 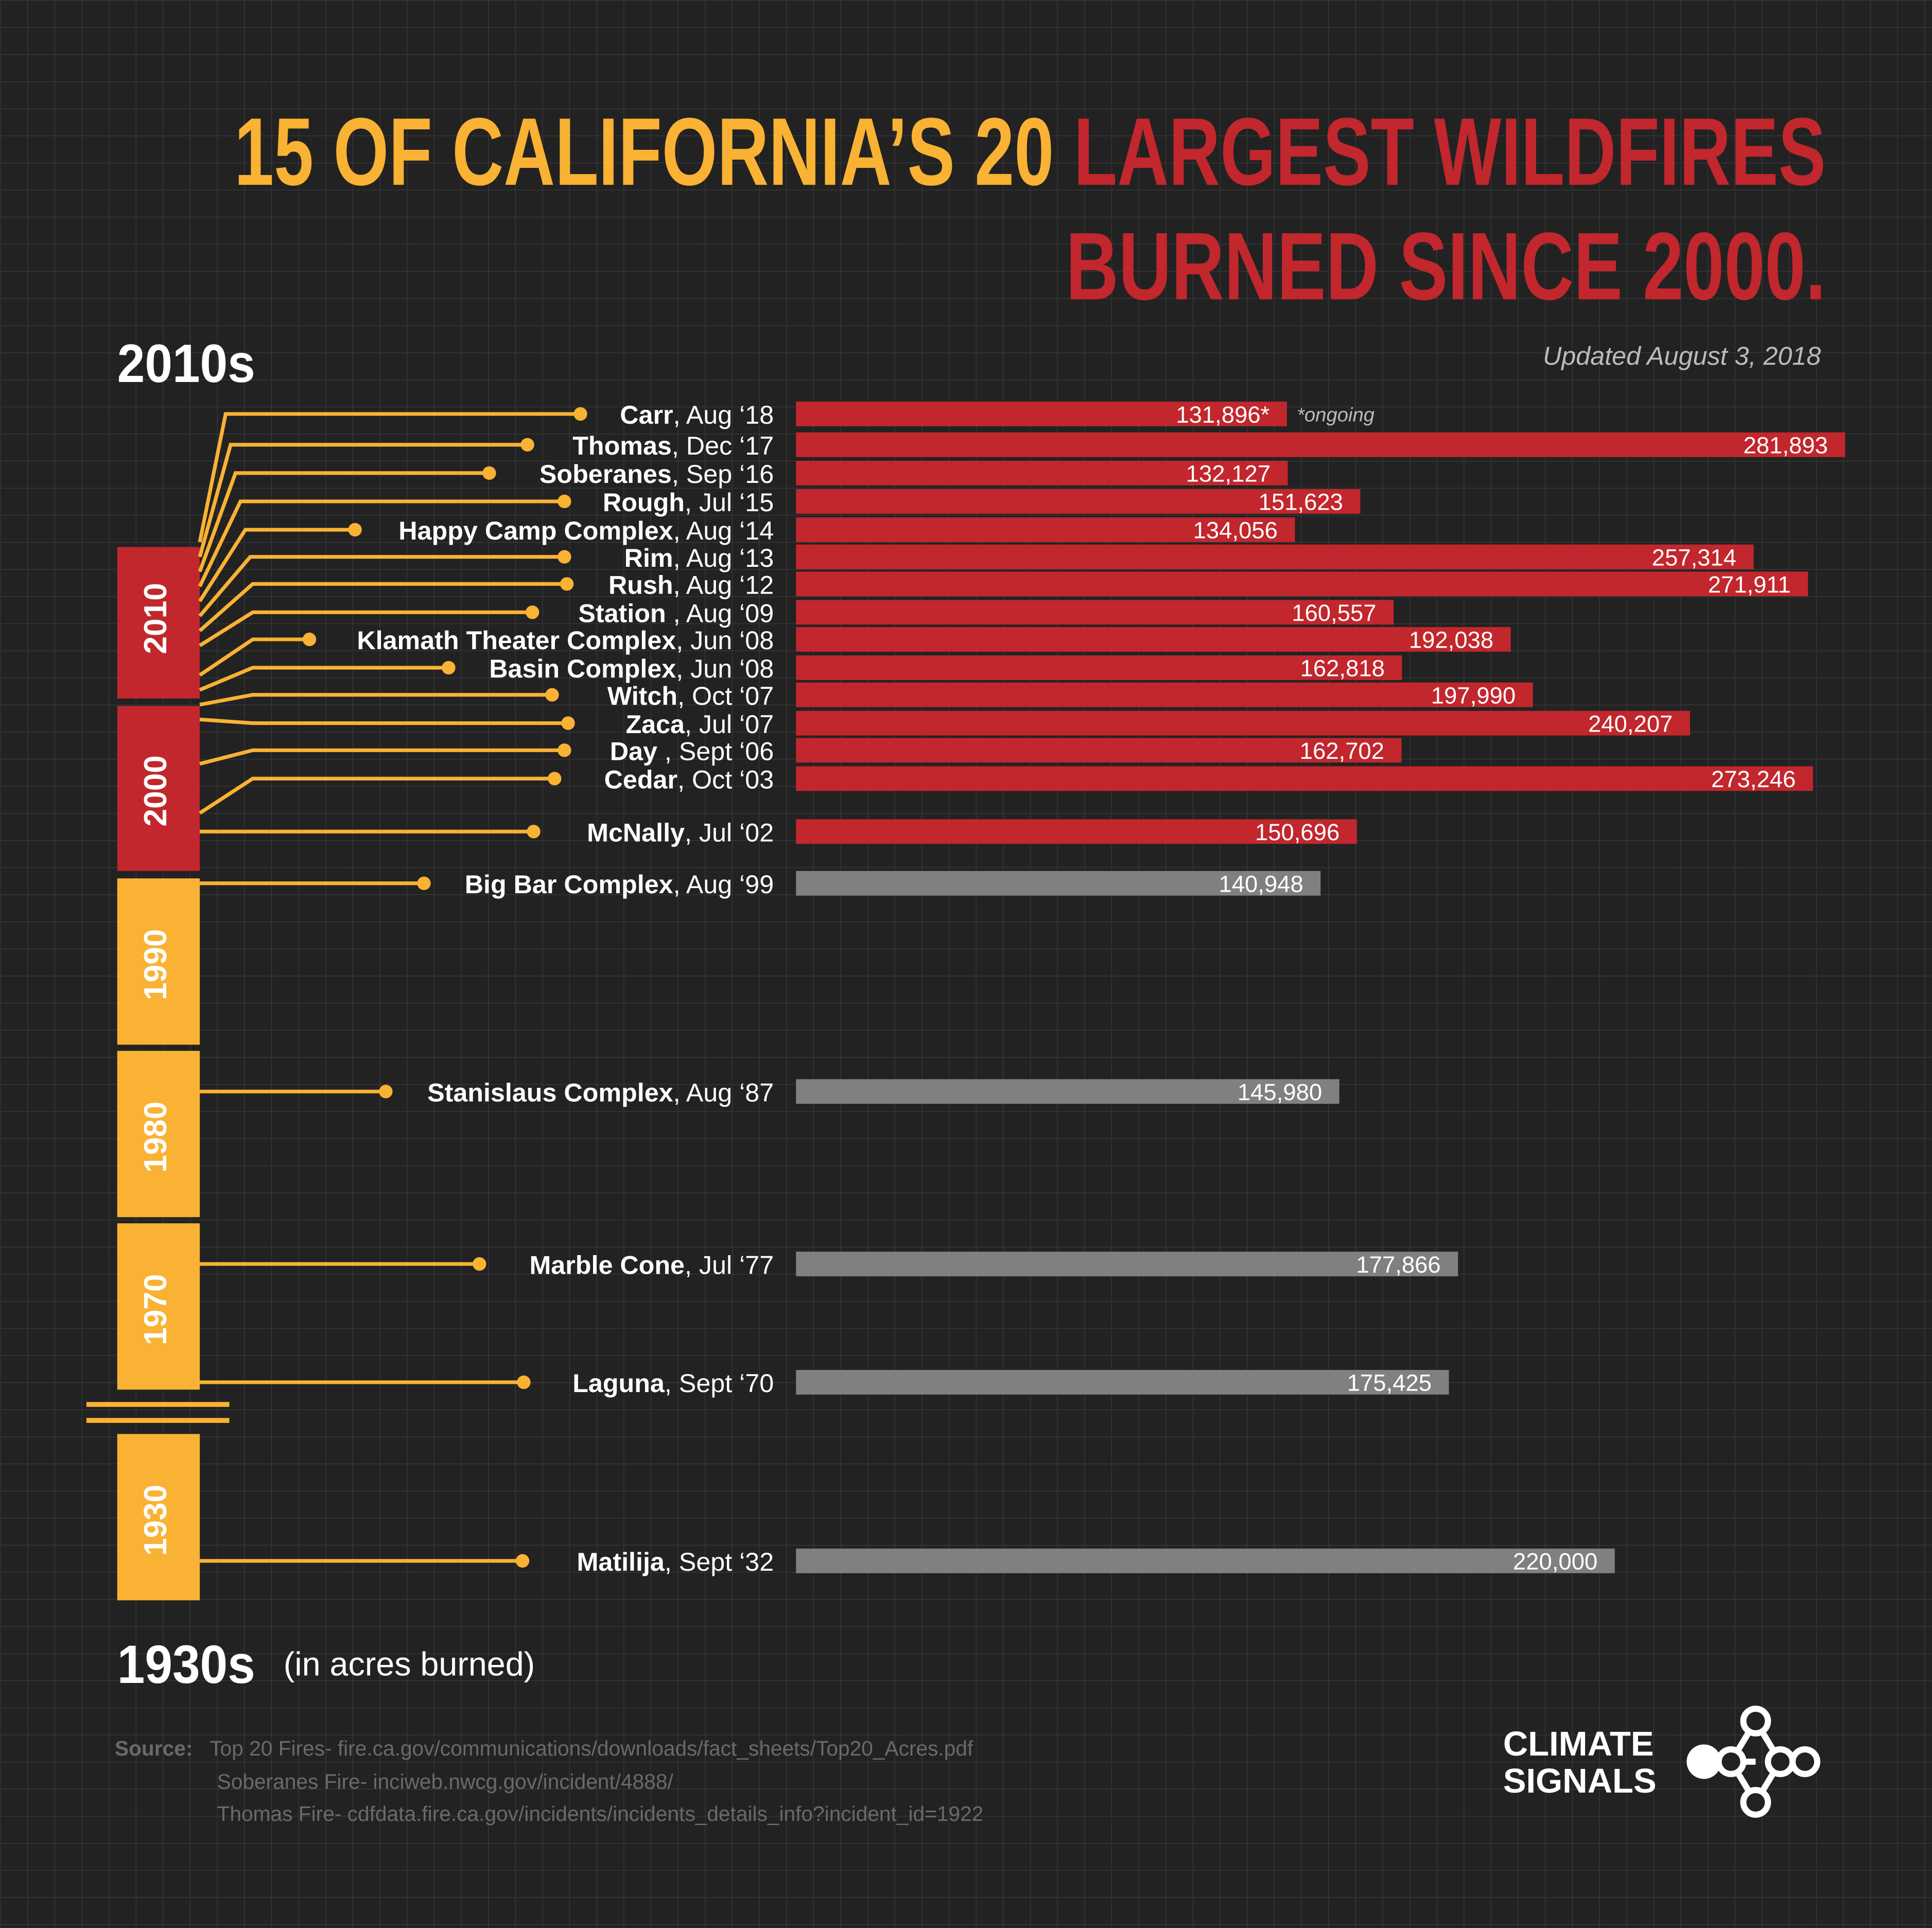 I want to click on value-label: 151,623, so click(x=1301, y=502).